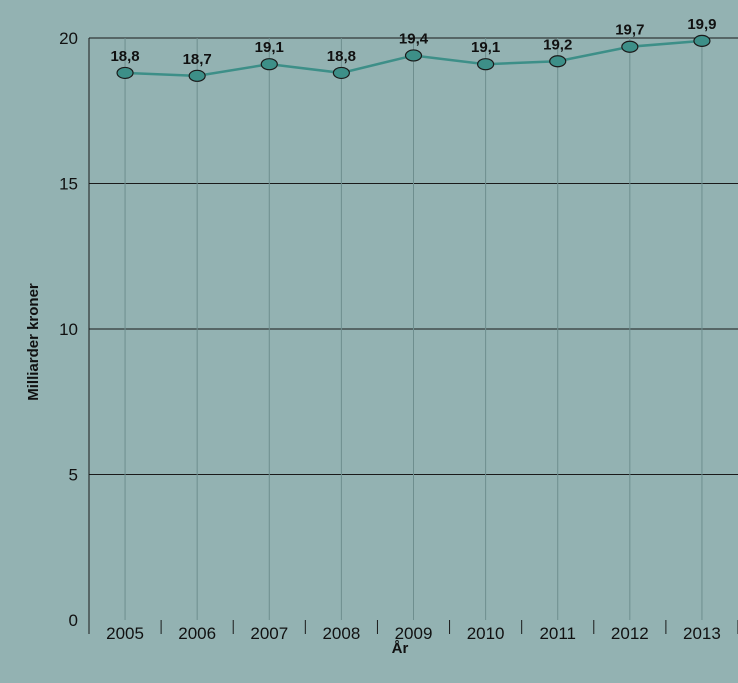 This screenshot has width=738, height=683. I want to click on x-axis-title: År, so click(400, 648).